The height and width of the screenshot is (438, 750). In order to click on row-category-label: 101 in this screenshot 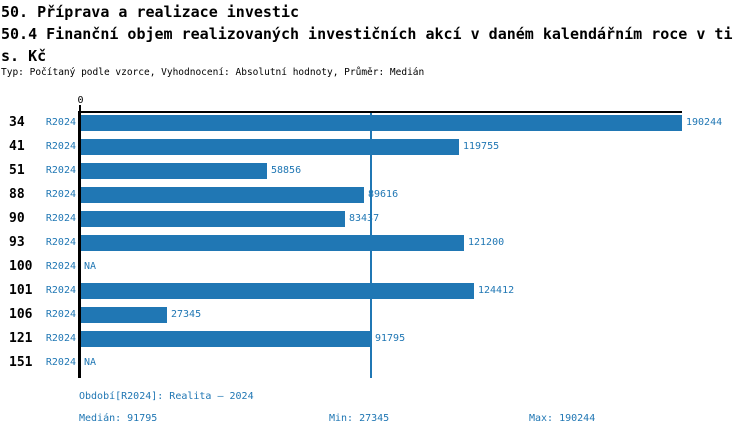, I will do `click(21, 290)`.